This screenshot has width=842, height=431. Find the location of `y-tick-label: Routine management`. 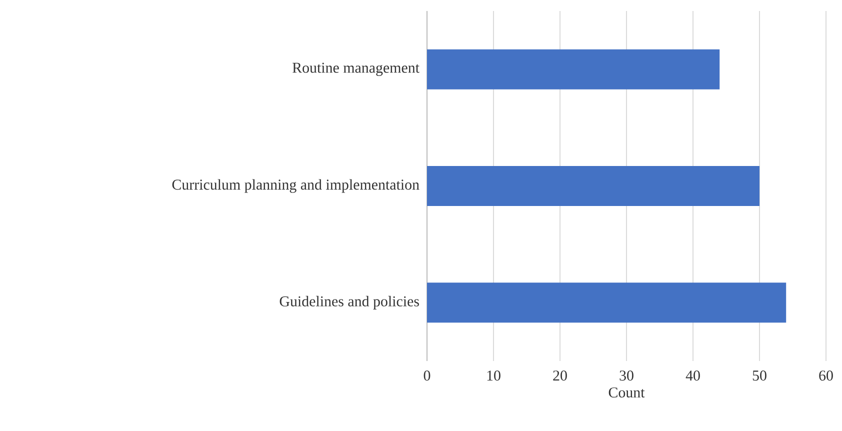

y-tick-label: Routine management is located at coordinates (356, 69).